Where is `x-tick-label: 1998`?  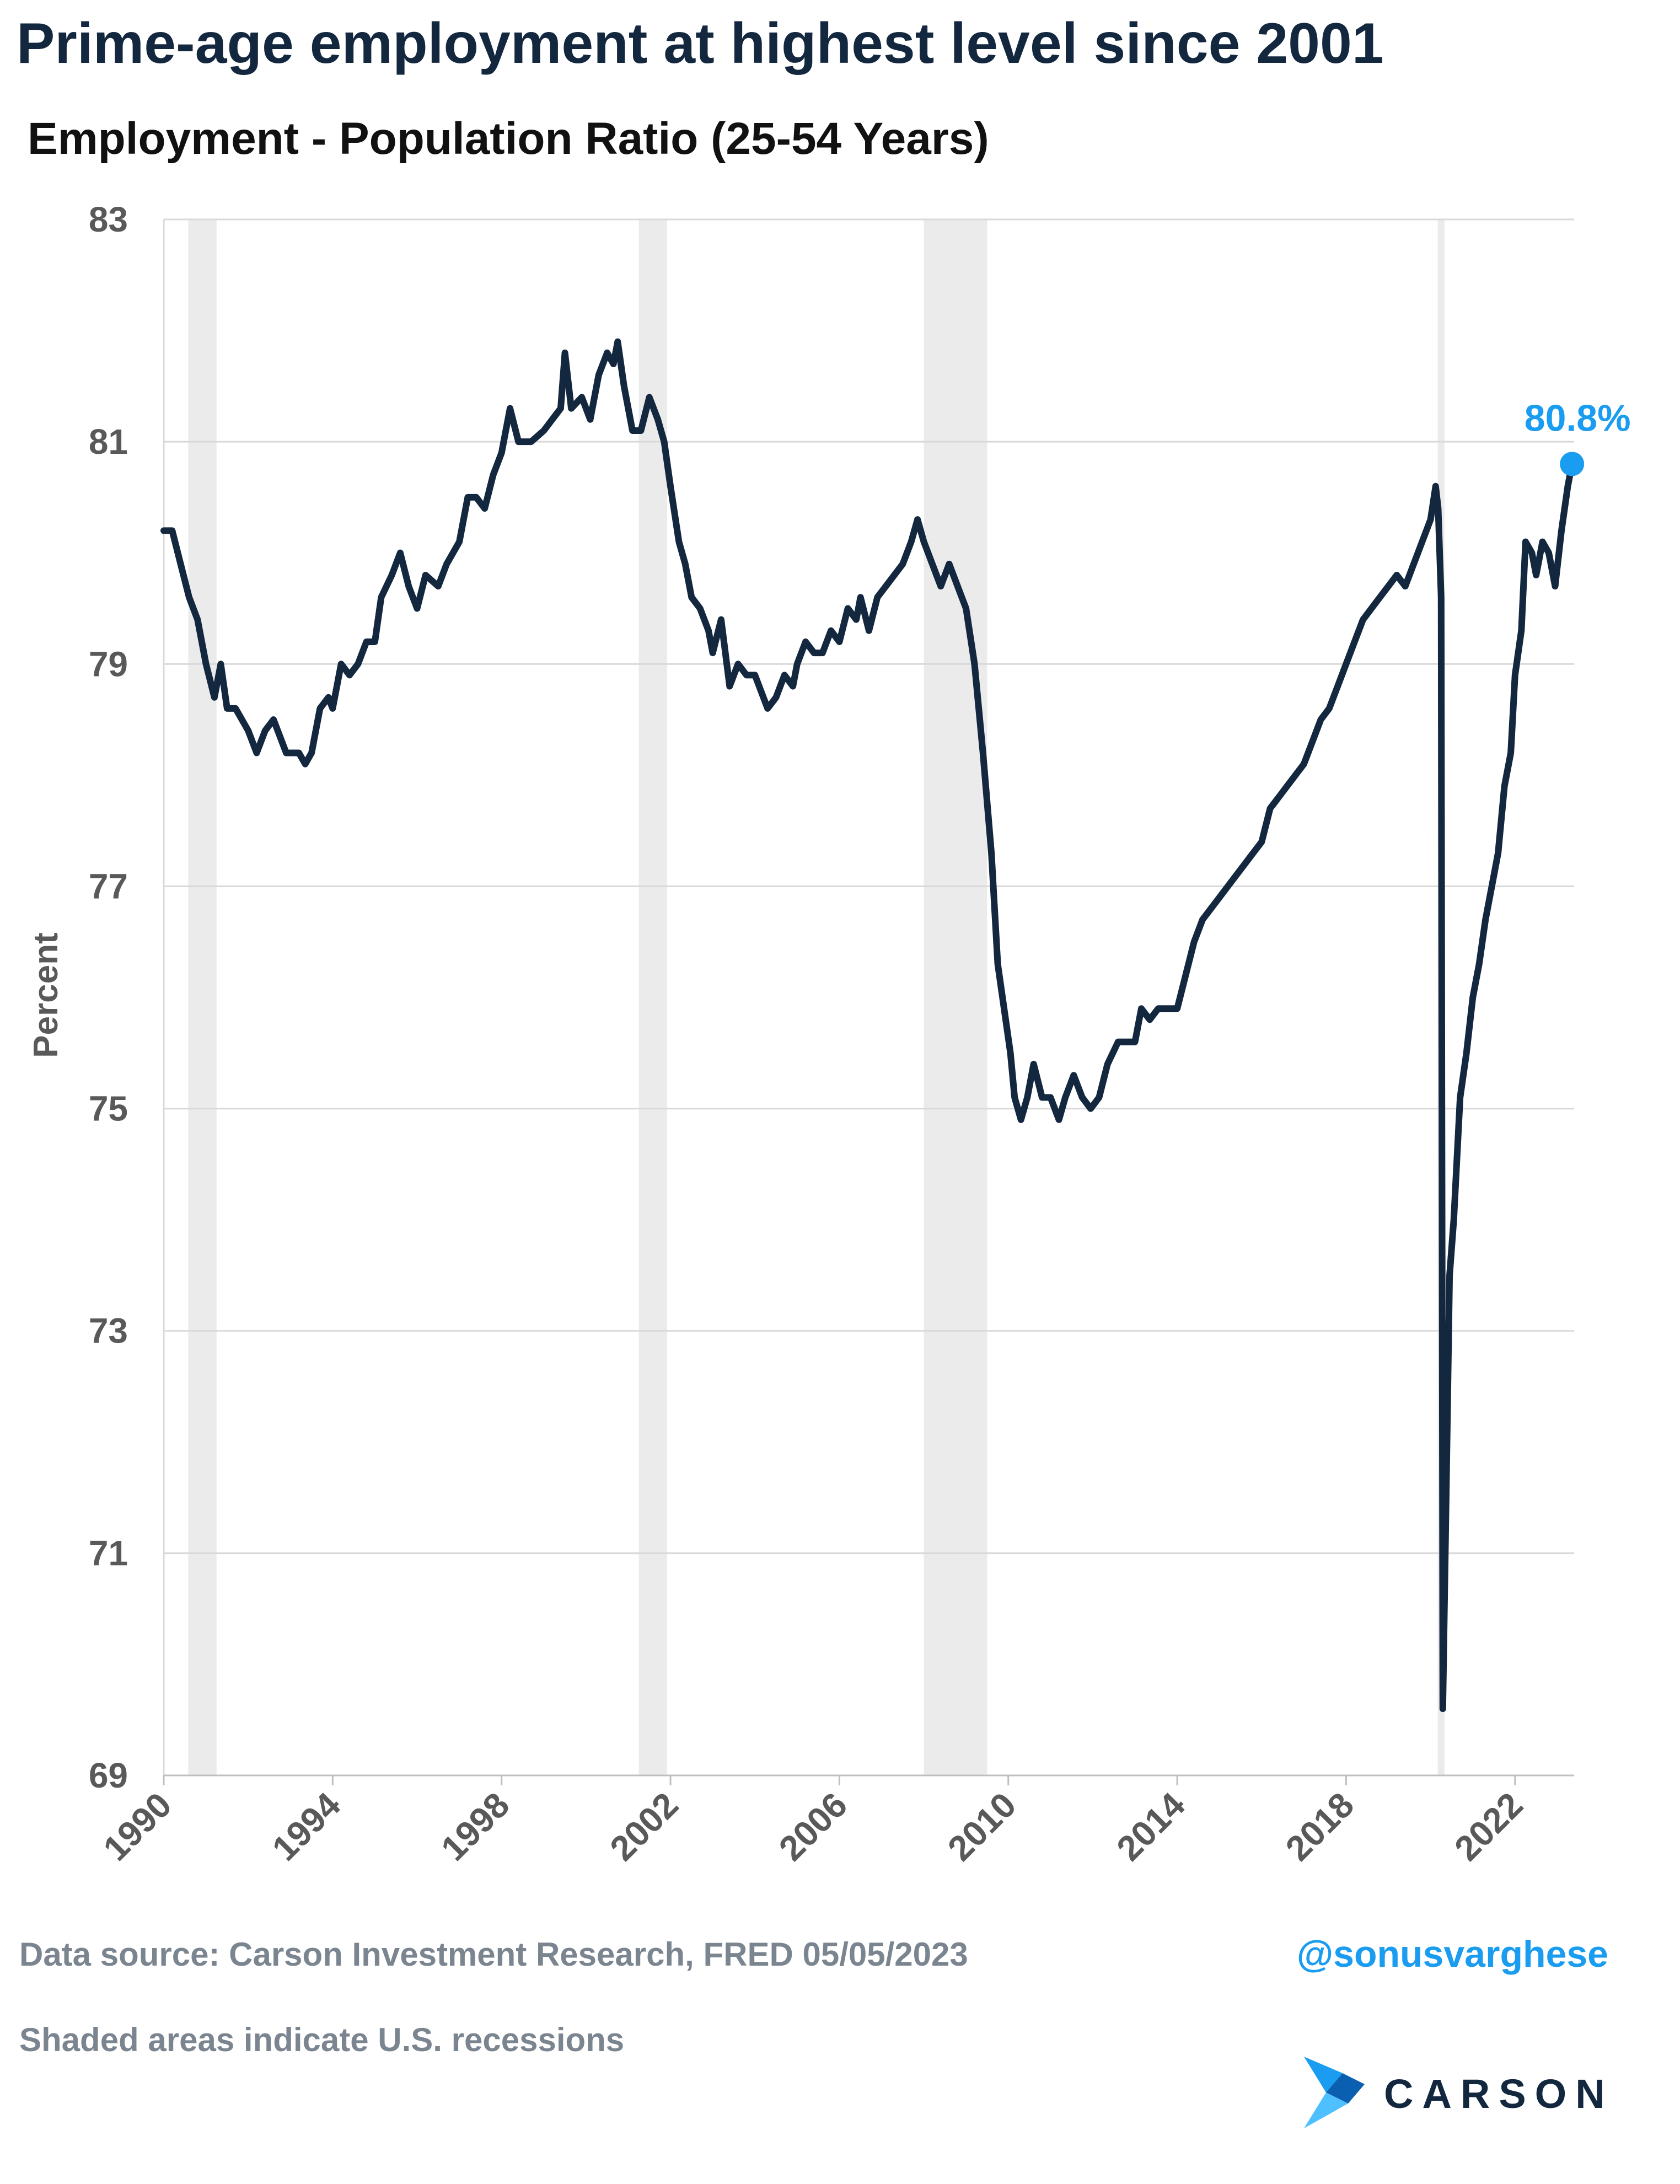 x-tick-label: 1998 is located at coordinates (475, 1827).